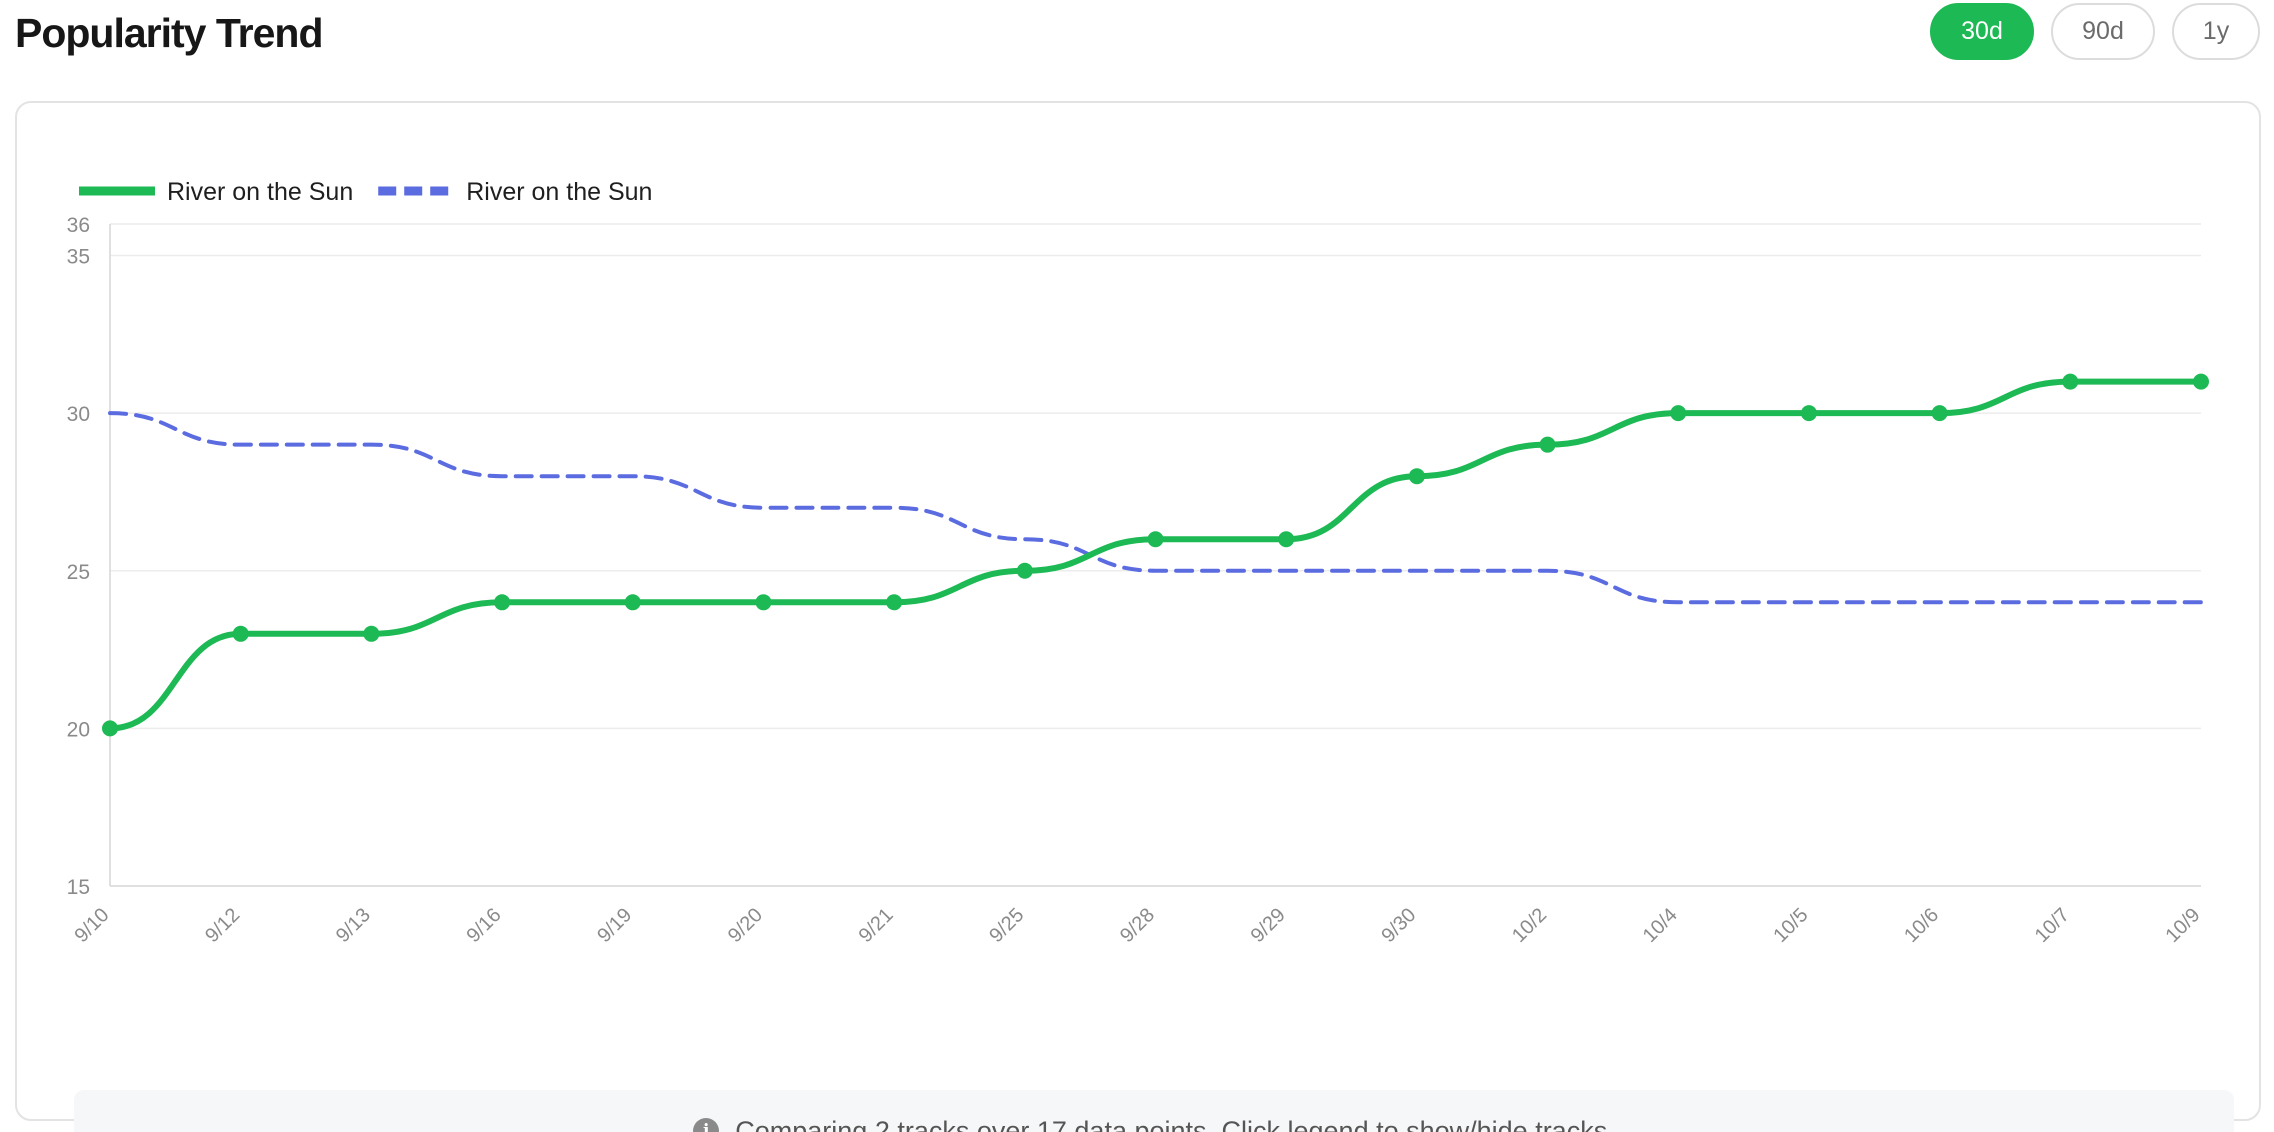 This screenshot has width=2274, height=1132. What do you see at coordinates (78, 572) in the screenshot?
I see `y-tick-label: 25` at bounding box center [78, 572].